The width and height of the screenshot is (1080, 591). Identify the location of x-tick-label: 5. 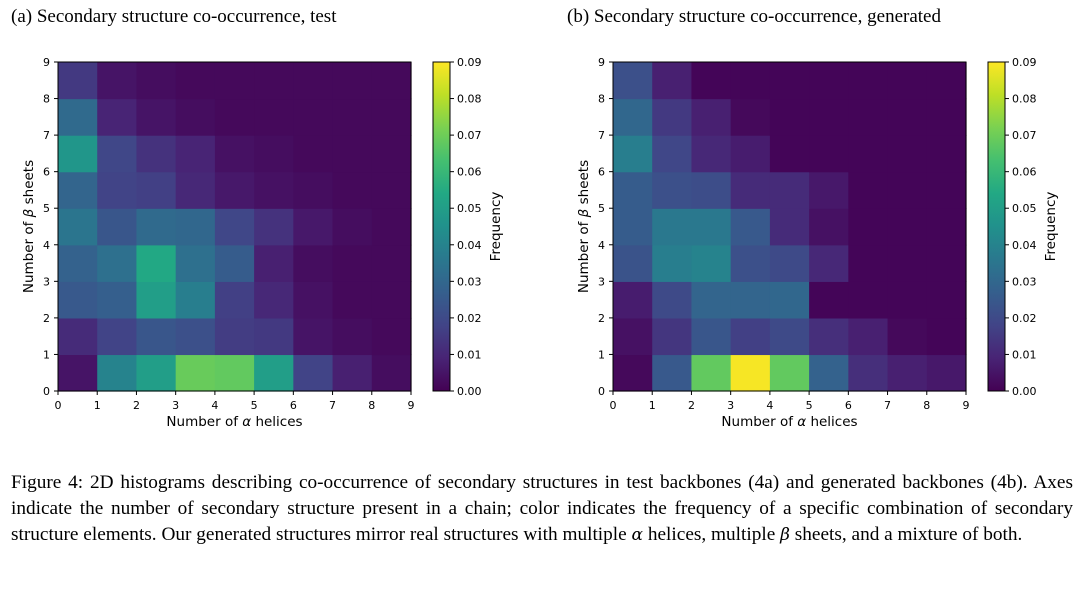
(254, 405).